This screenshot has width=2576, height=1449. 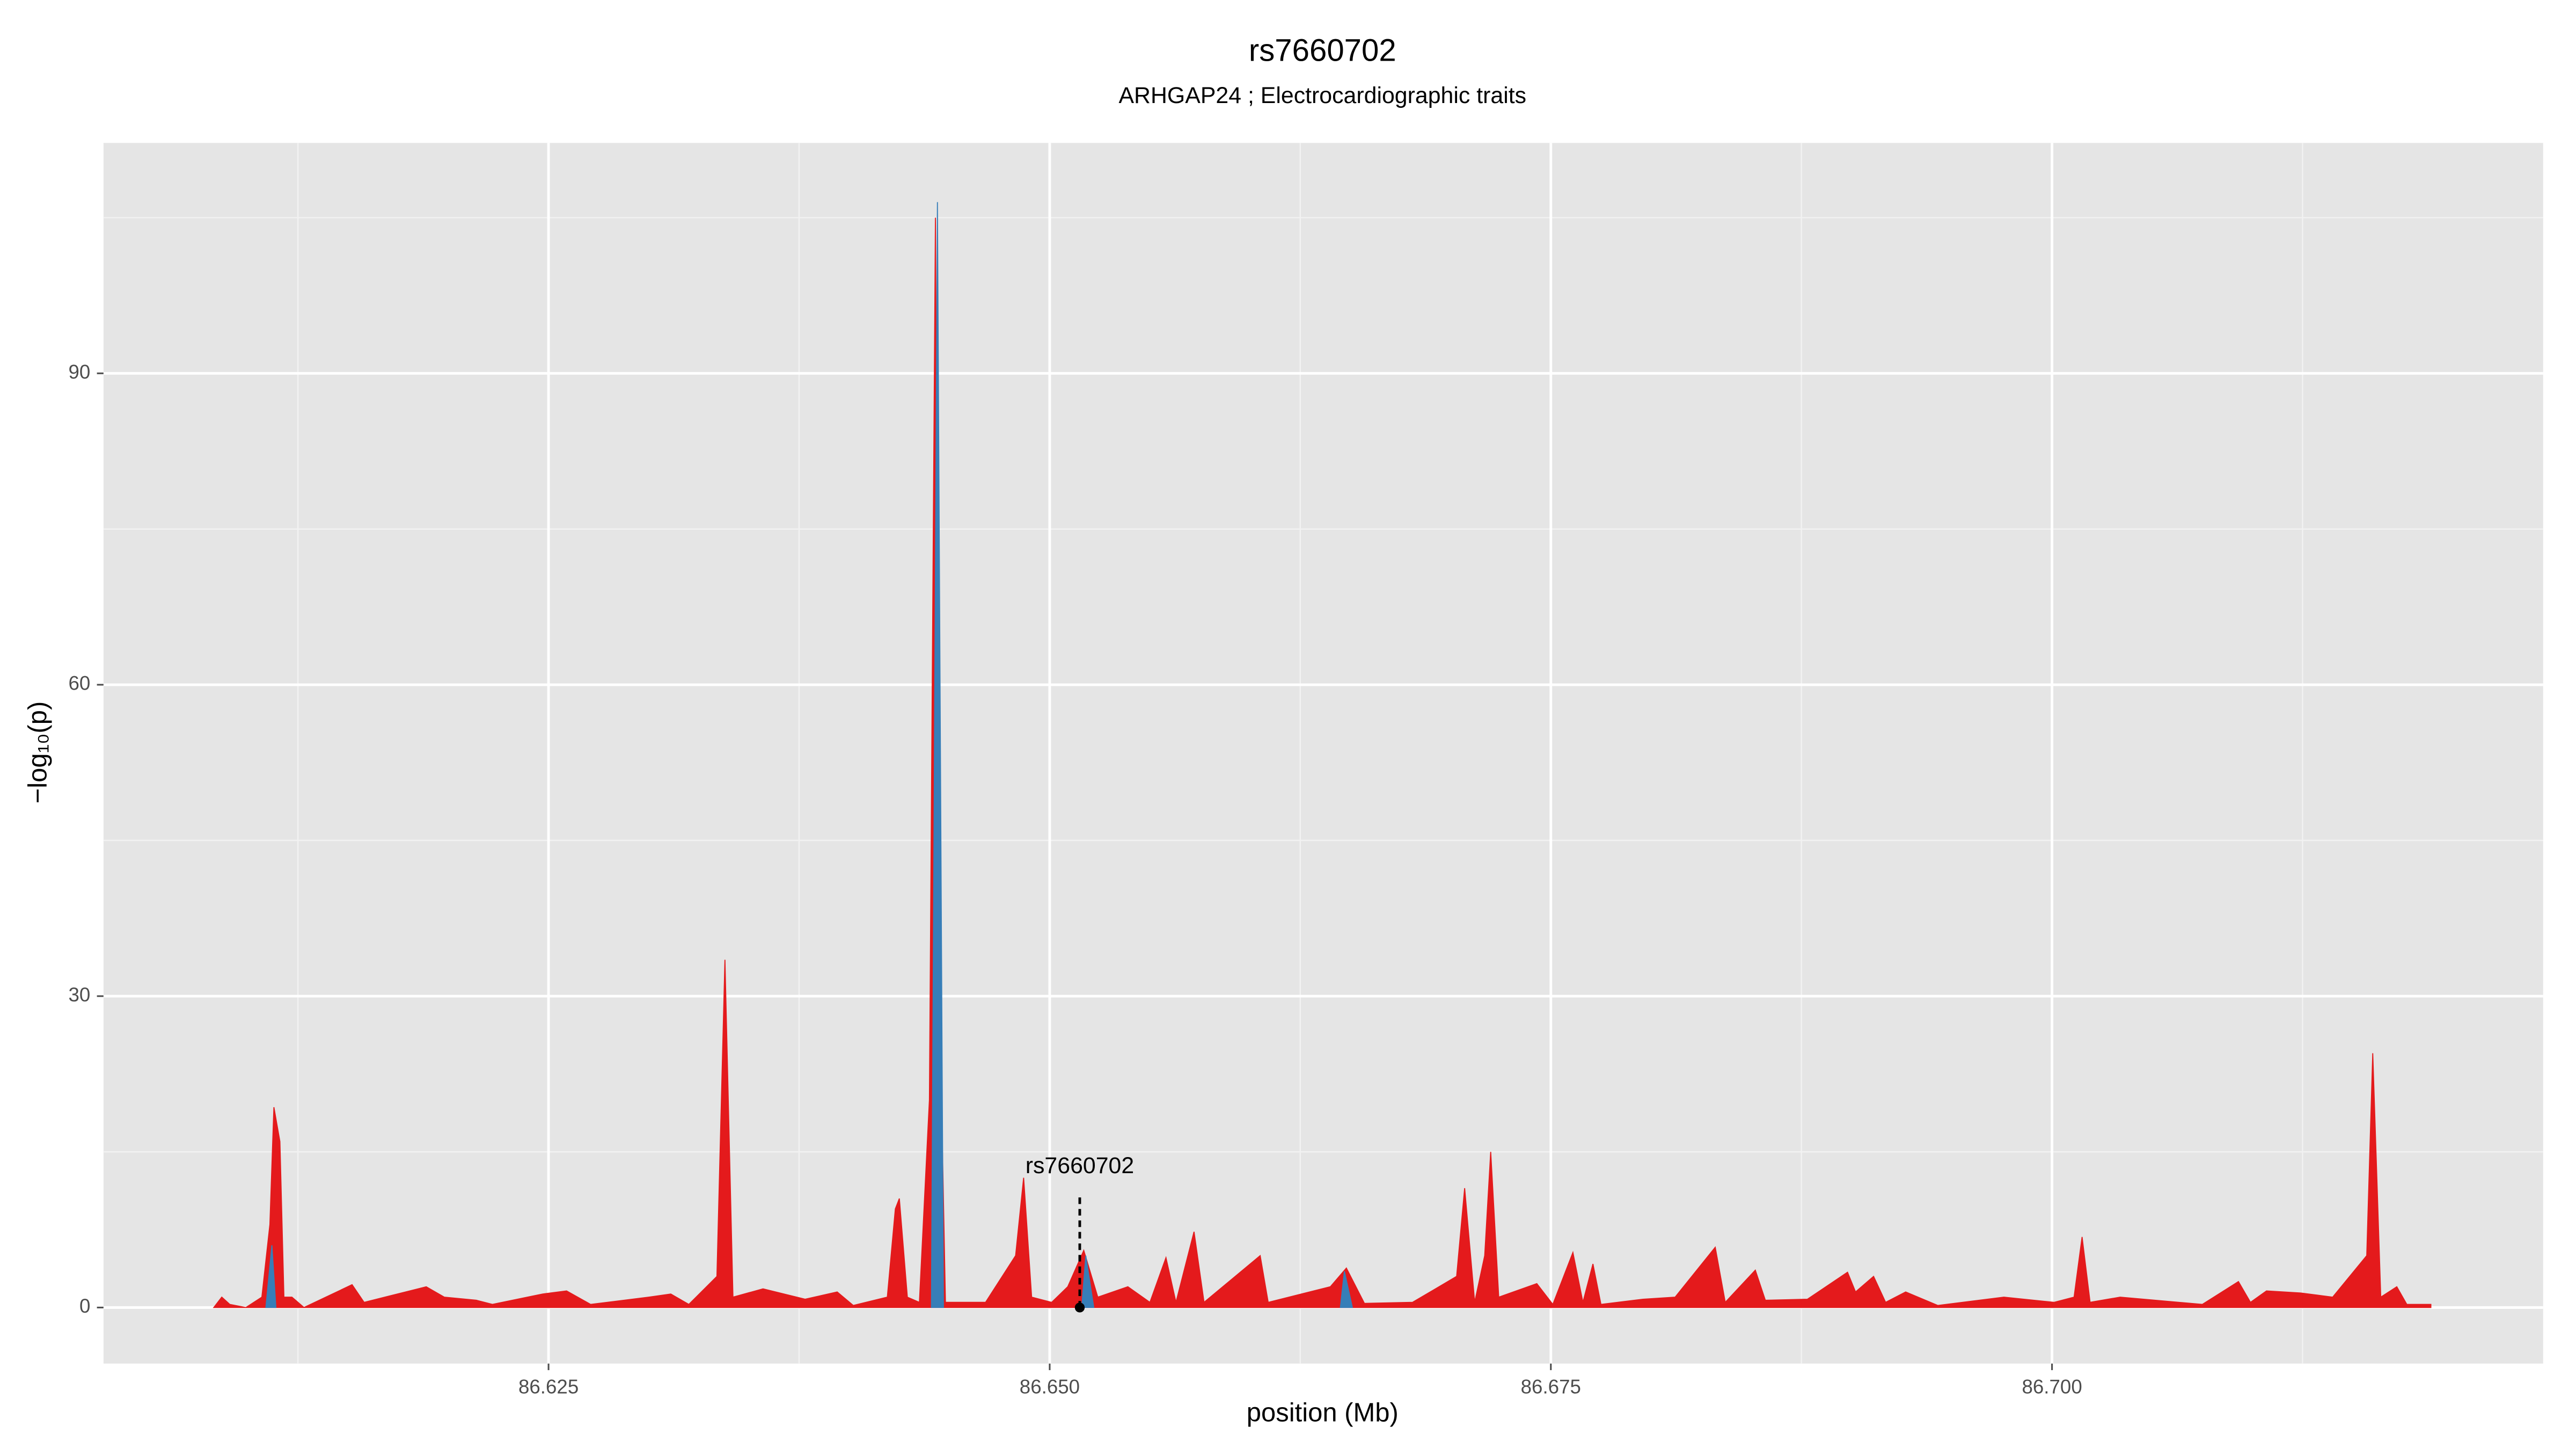 What do you see at coordinates (80, 372) in the screenshot?
I see `y-tick-label: 90` at bounding box center [80, 372].